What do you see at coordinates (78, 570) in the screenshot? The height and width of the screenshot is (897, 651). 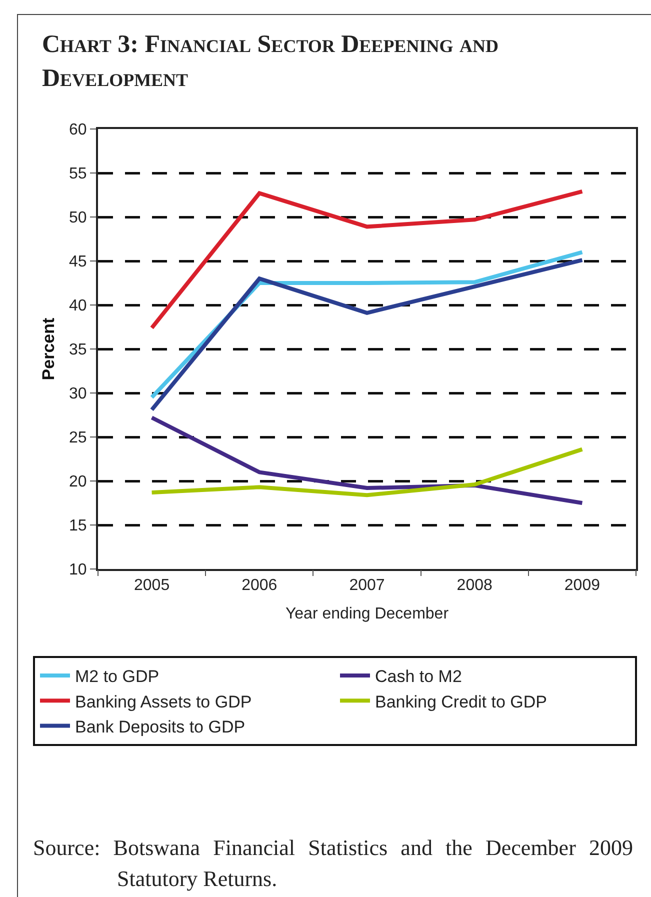 I see `y-tick-label: 10` at bounding box center [78, 570].